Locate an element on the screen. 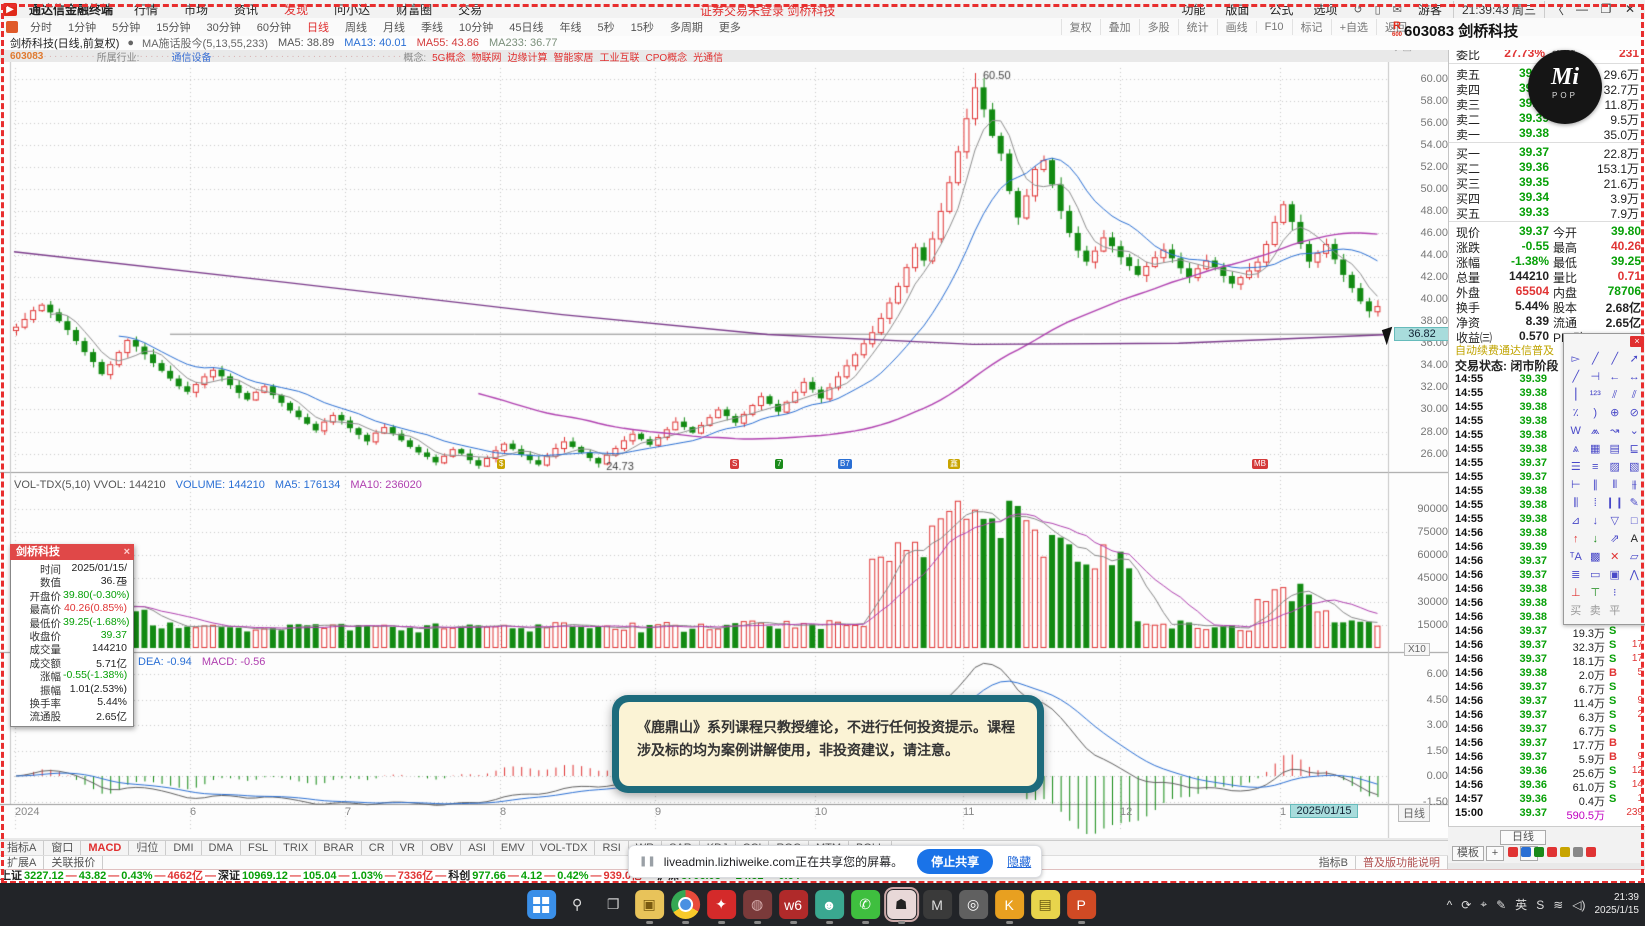 This screenshot has width=1645, height=926. taskbar-icon-kk: K is located at coordinates (1009, 907).